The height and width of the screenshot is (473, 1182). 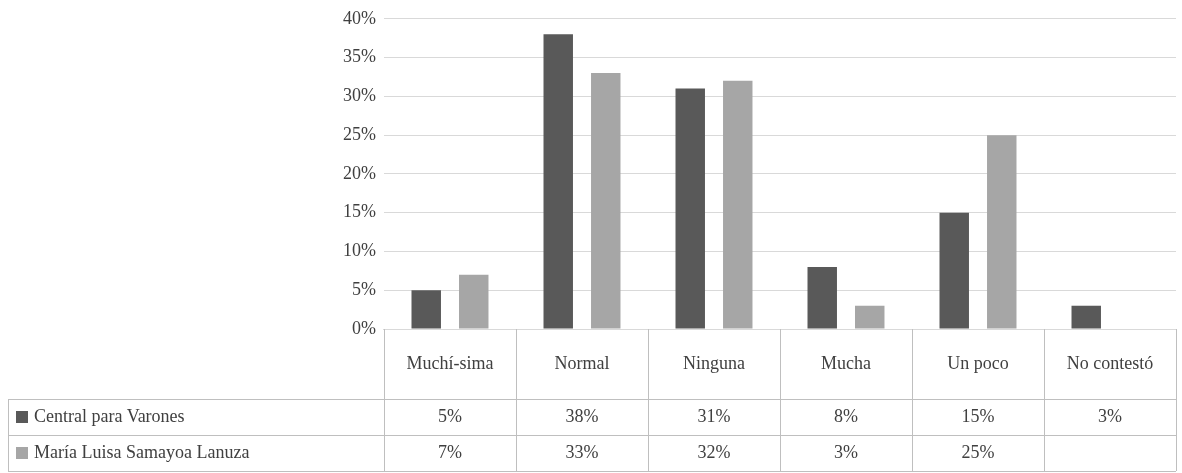 I want to click on data-label: 5%, so click(x=449, y=415).